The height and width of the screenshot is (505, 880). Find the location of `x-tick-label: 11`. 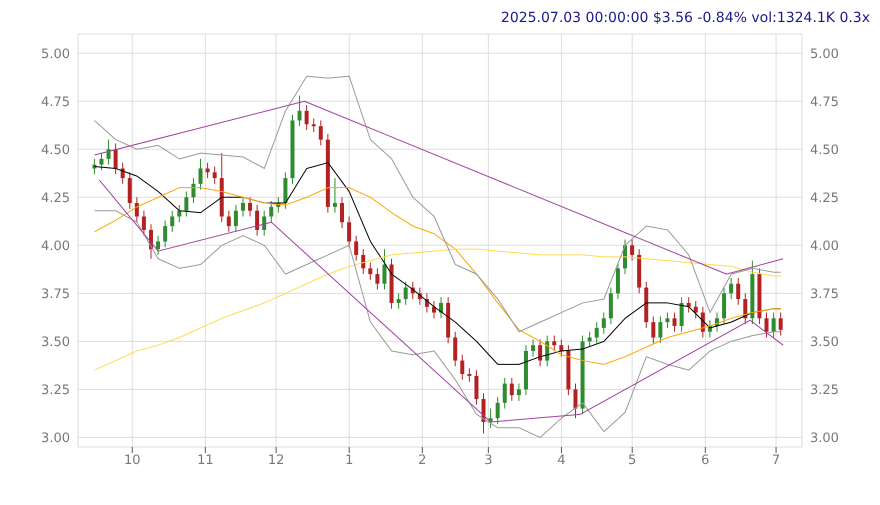

x-tick-label: 11 is located at coordinates (205, 460).